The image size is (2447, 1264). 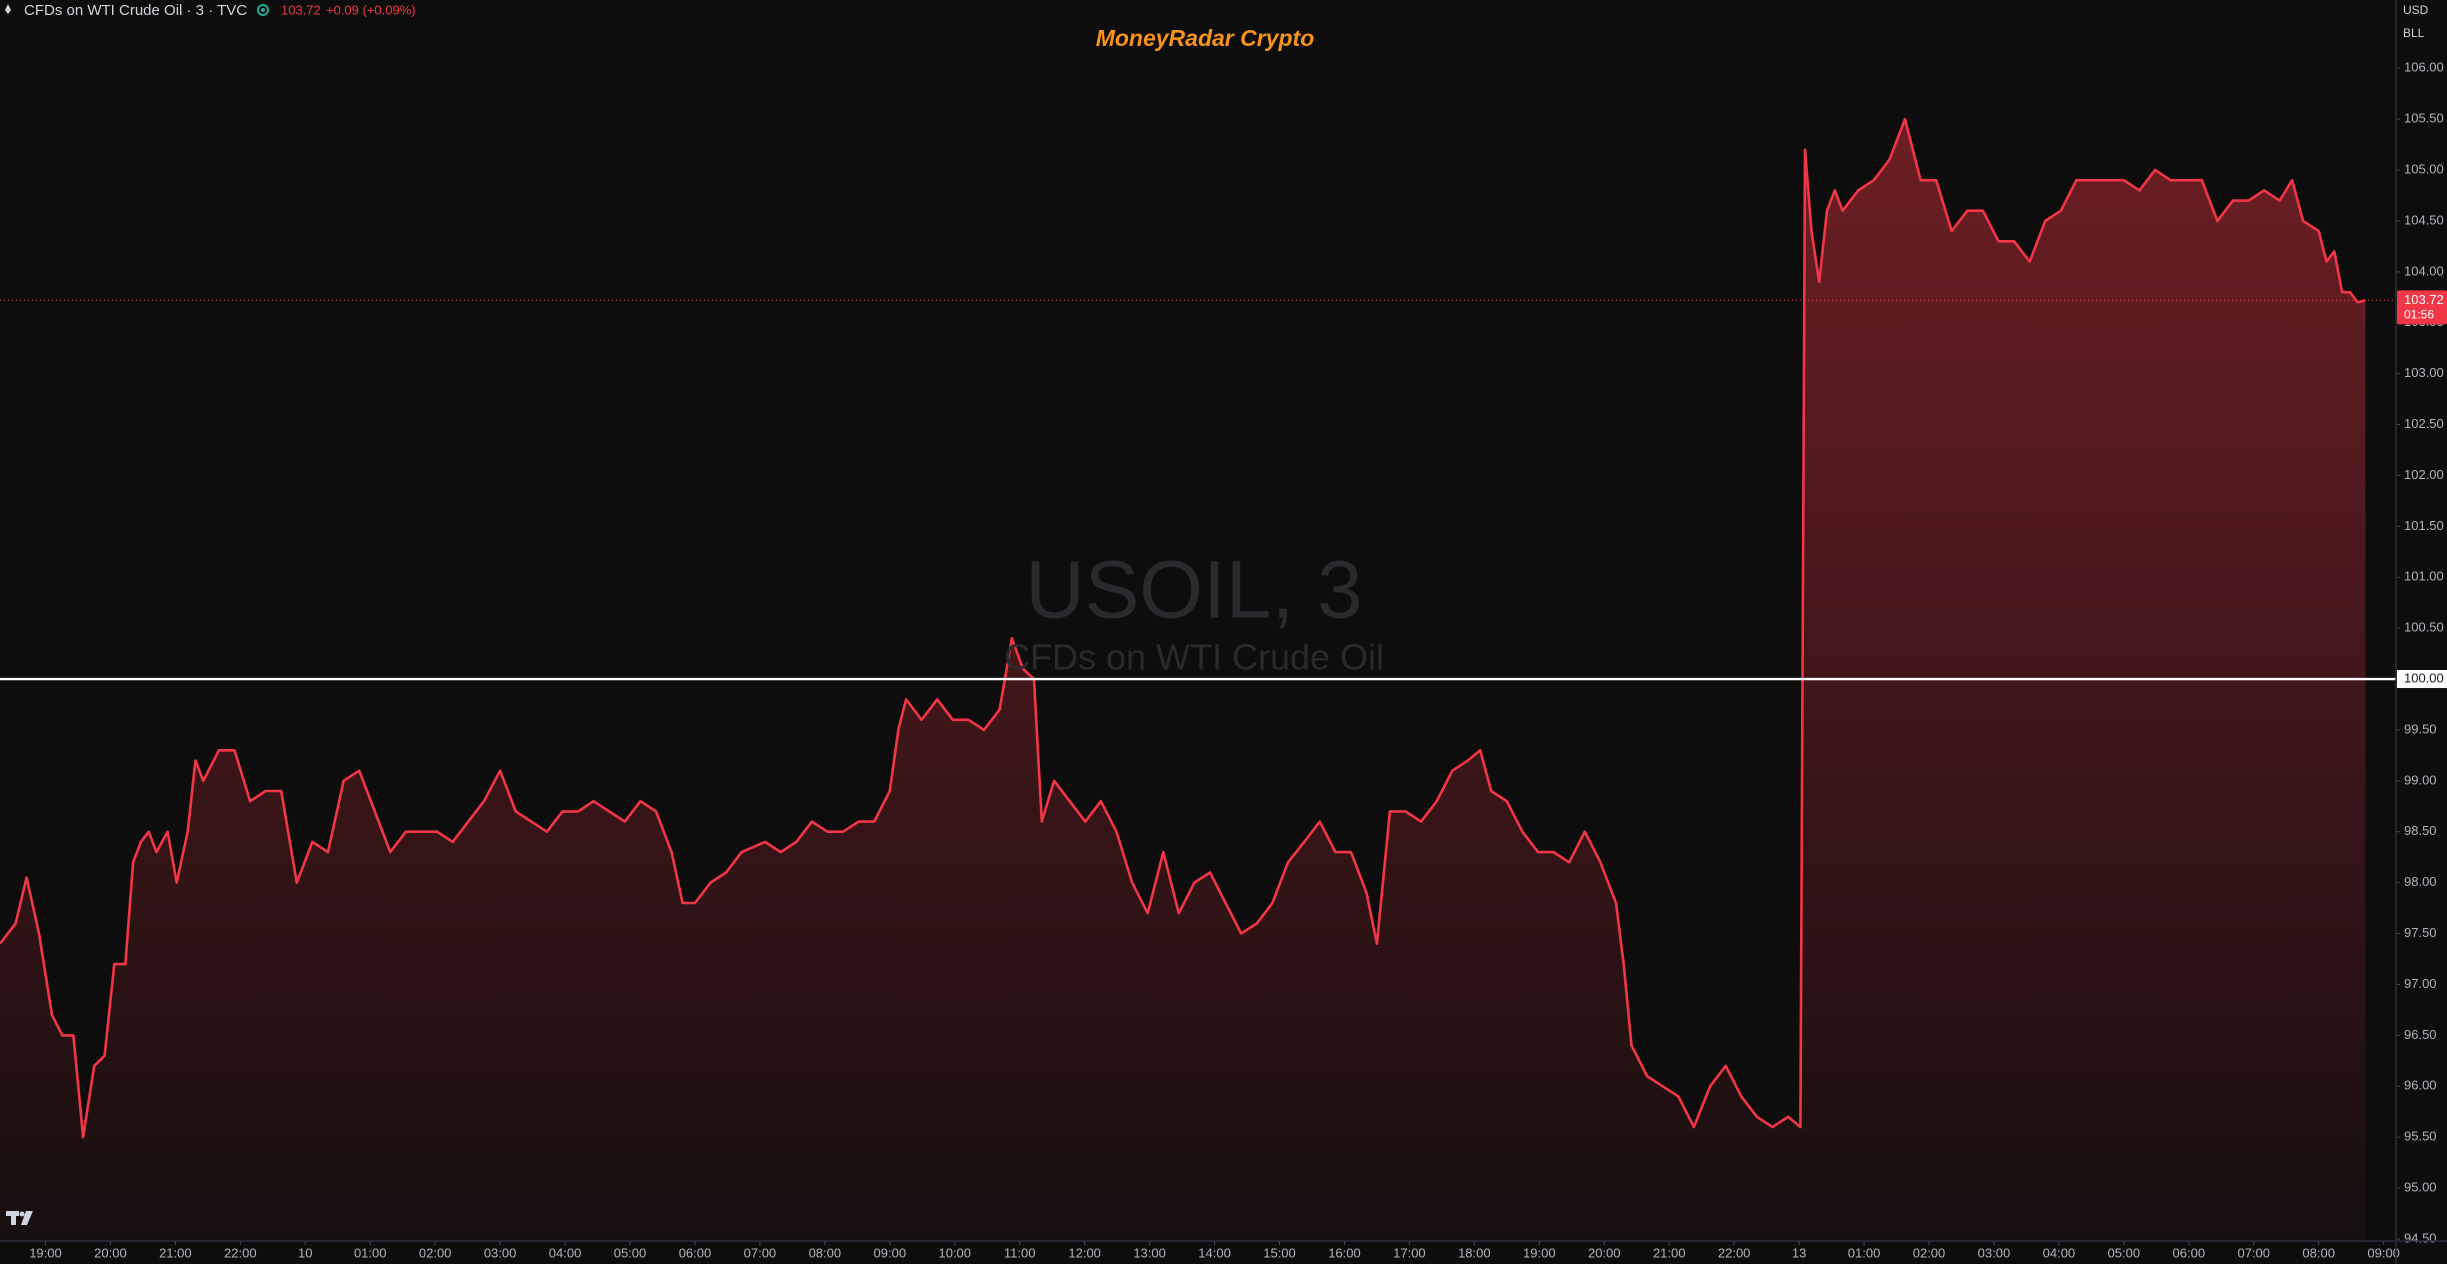 What do you see at coordinates (2424, 525) in the screenshot?
I see `y-tick-label: 101.50` at bounding box center [2424, 525].